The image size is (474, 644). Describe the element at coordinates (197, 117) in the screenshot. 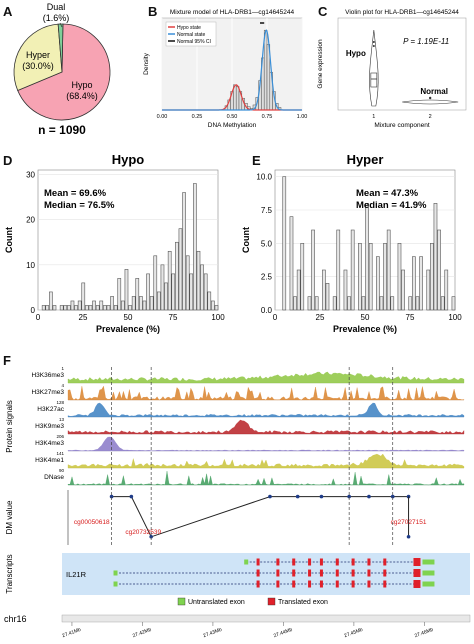

I see `panel-b-xtick: 0.25` at that location.